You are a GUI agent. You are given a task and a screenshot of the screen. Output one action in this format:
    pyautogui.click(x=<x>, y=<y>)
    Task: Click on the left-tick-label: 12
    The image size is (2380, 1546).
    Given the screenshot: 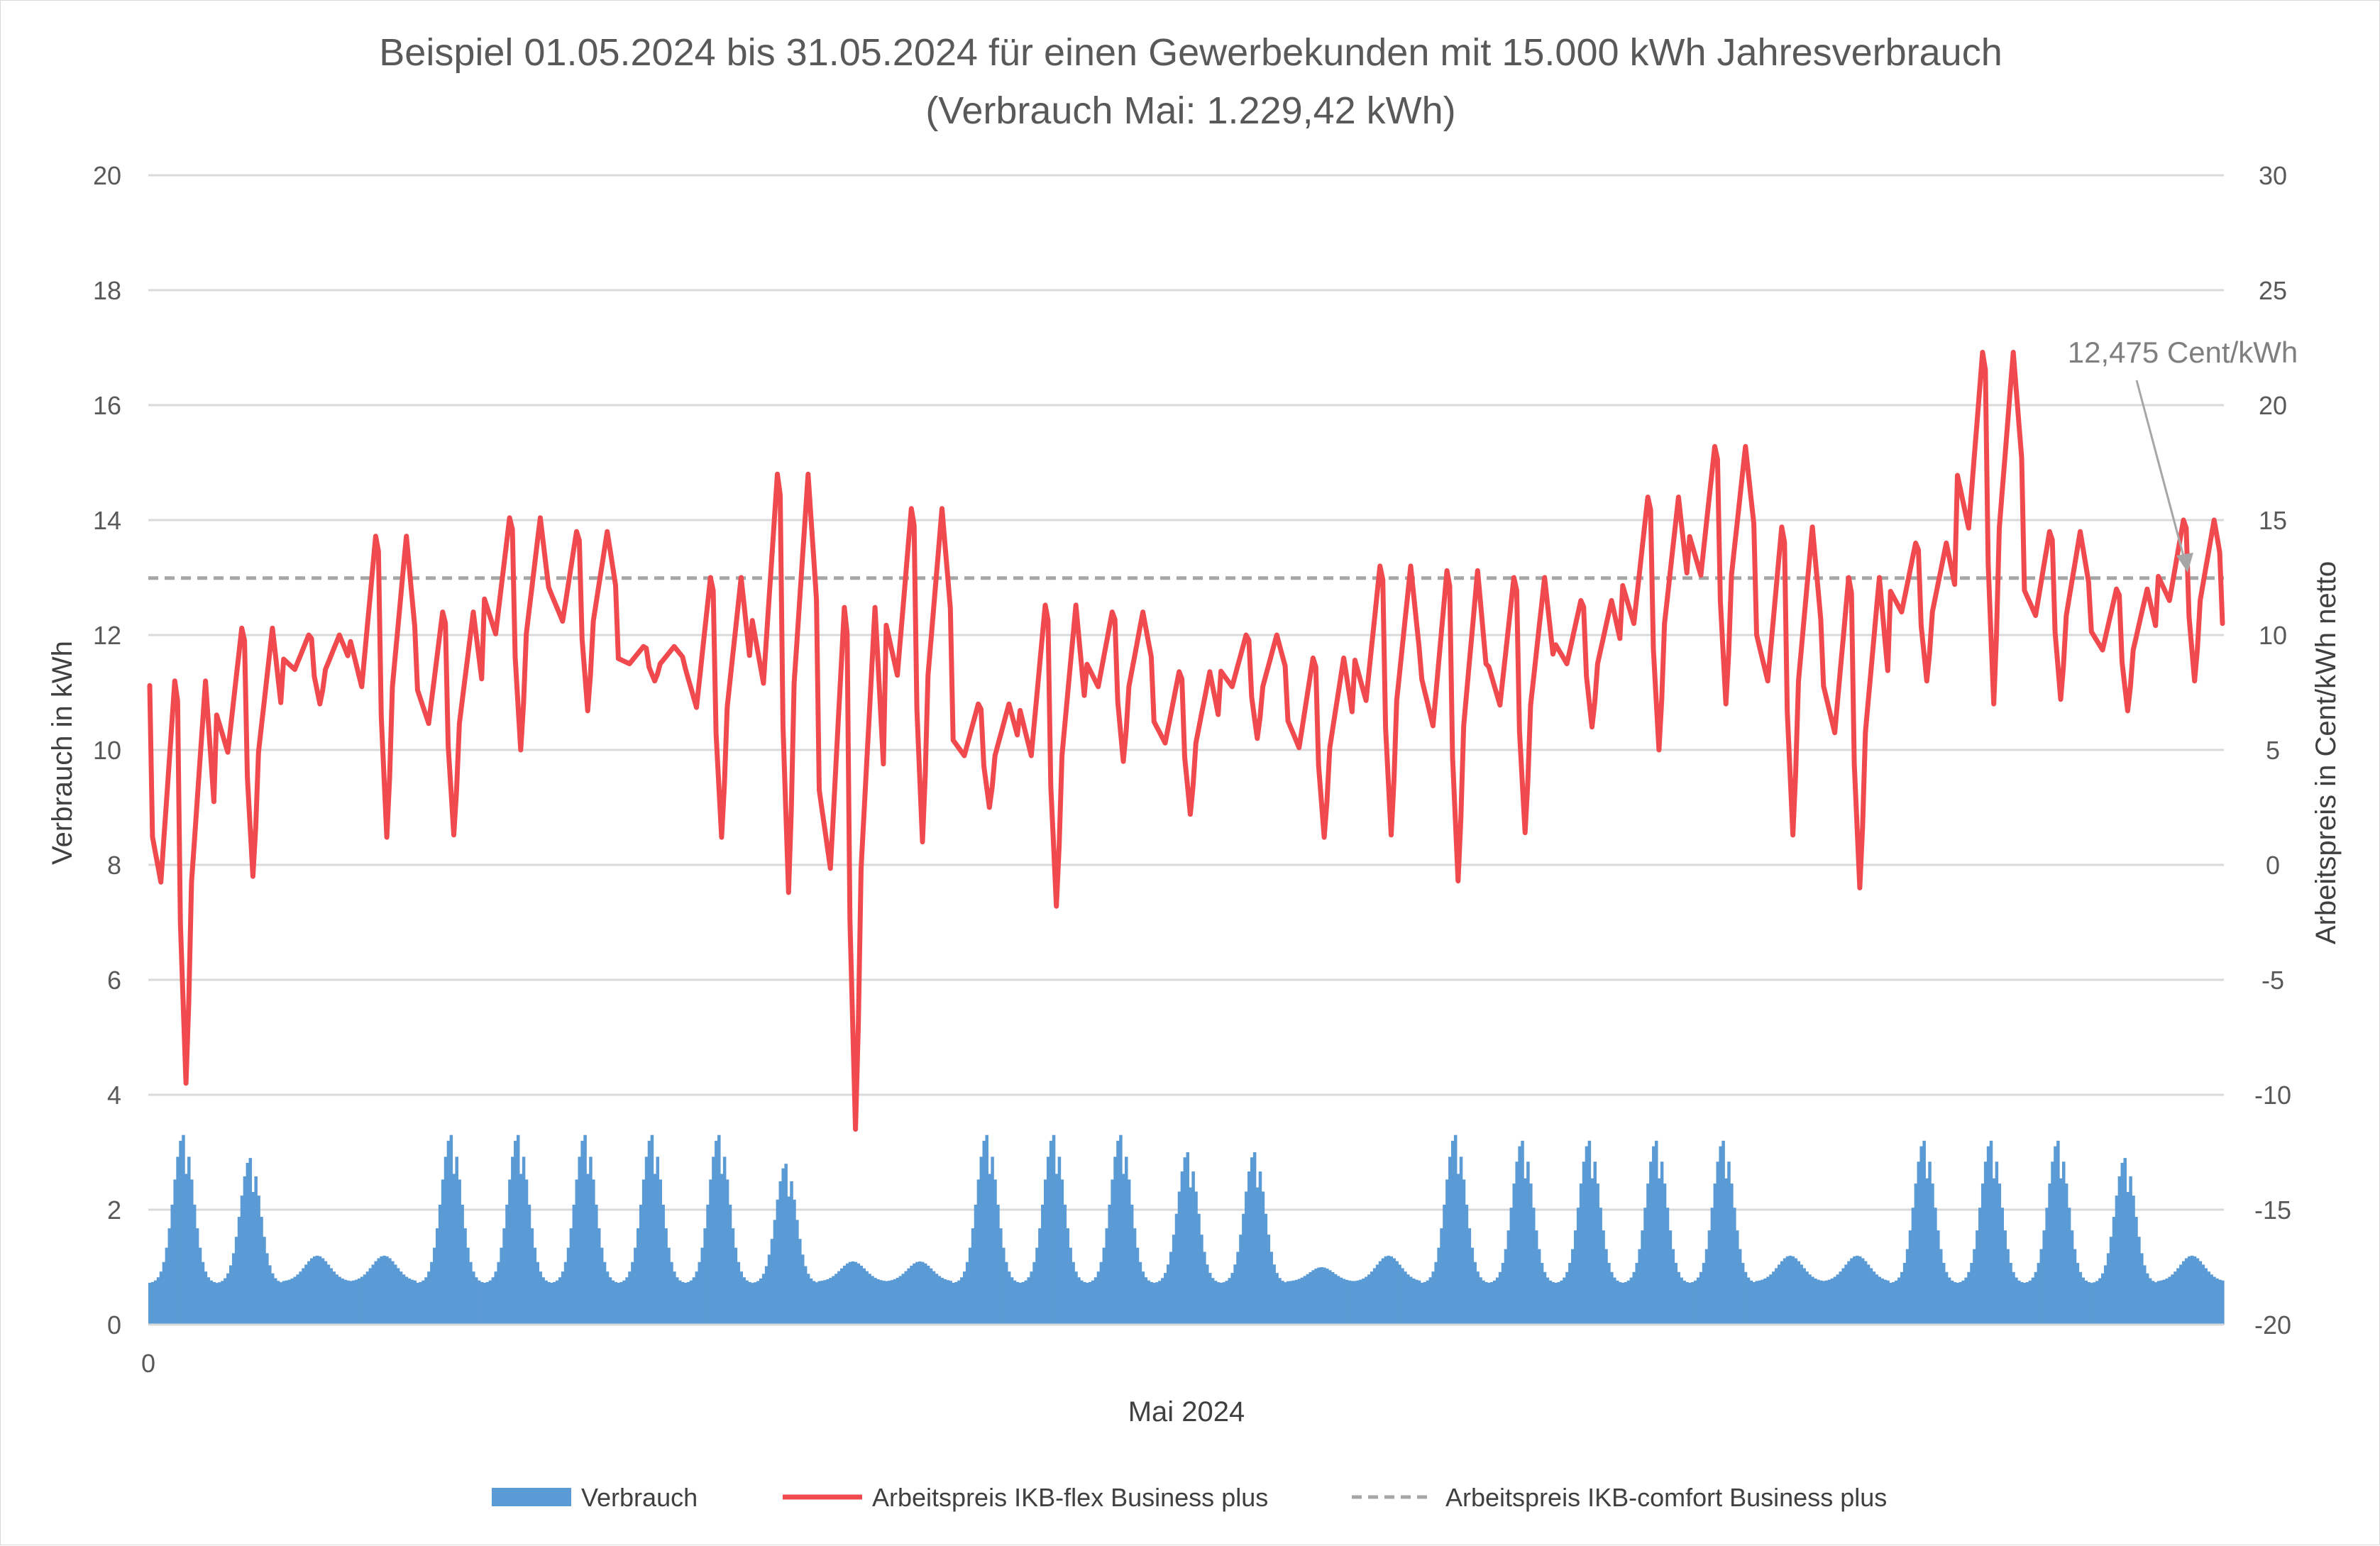 What is the action you would take?
    pyautogui.click(x=107, y=635)
    